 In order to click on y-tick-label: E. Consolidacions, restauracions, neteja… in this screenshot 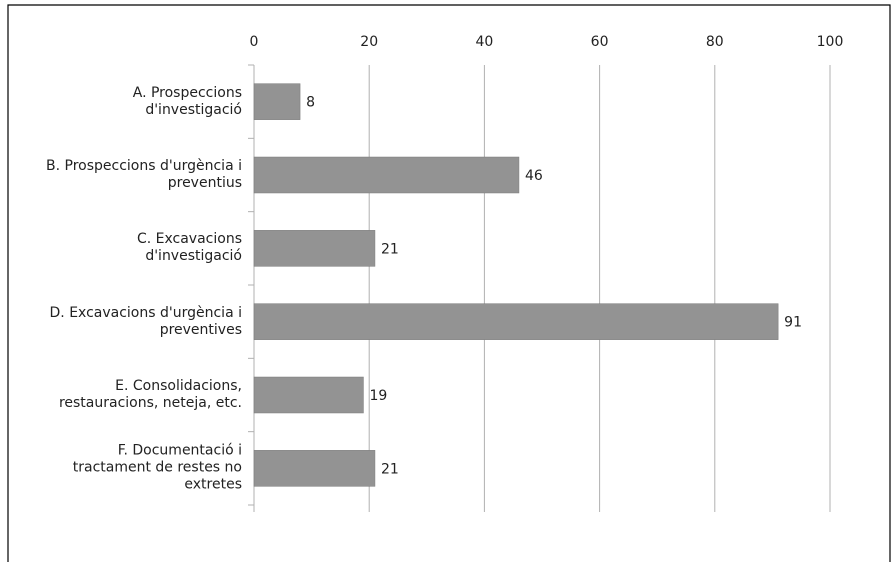, I will do `click(150, 394)`.